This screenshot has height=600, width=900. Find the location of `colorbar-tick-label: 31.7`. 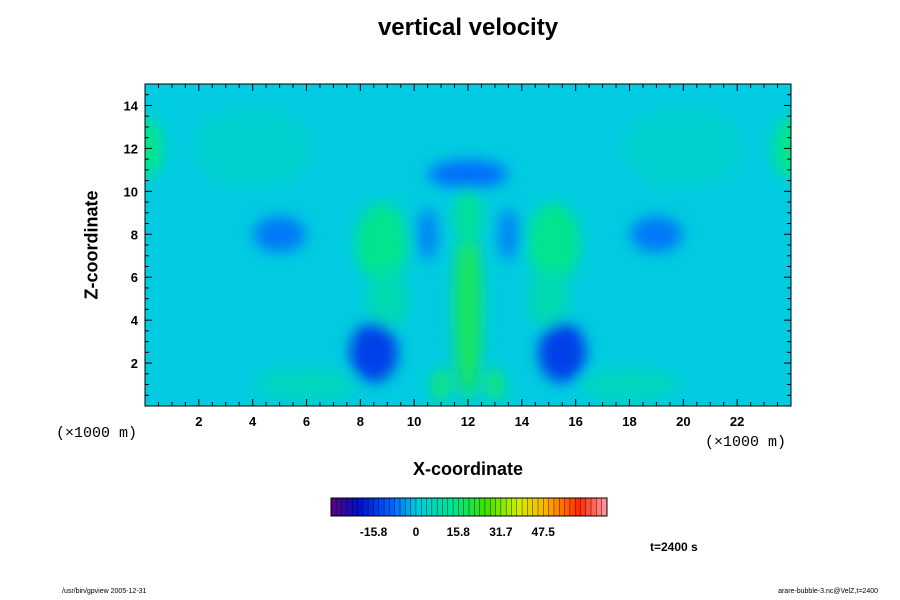

colorbar-tick-label: 31.7 is located at coordinates (501, 532).